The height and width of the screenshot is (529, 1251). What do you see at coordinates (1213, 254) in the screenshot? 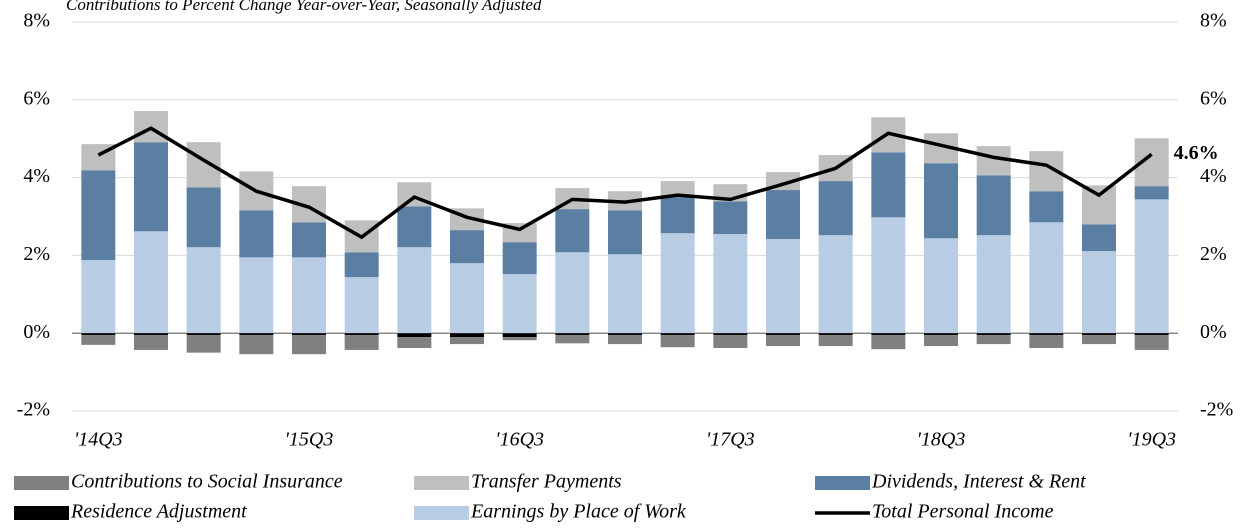
I see `y2-tick-label: 2%` at bounding box center [1213, 254].